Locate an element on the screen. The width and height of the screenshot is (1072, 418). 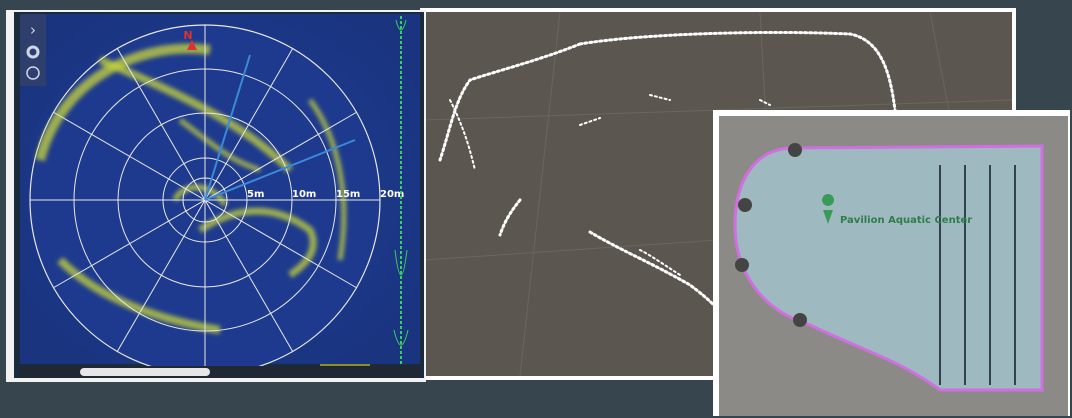
north-marker is located at coordinates (192, 45).